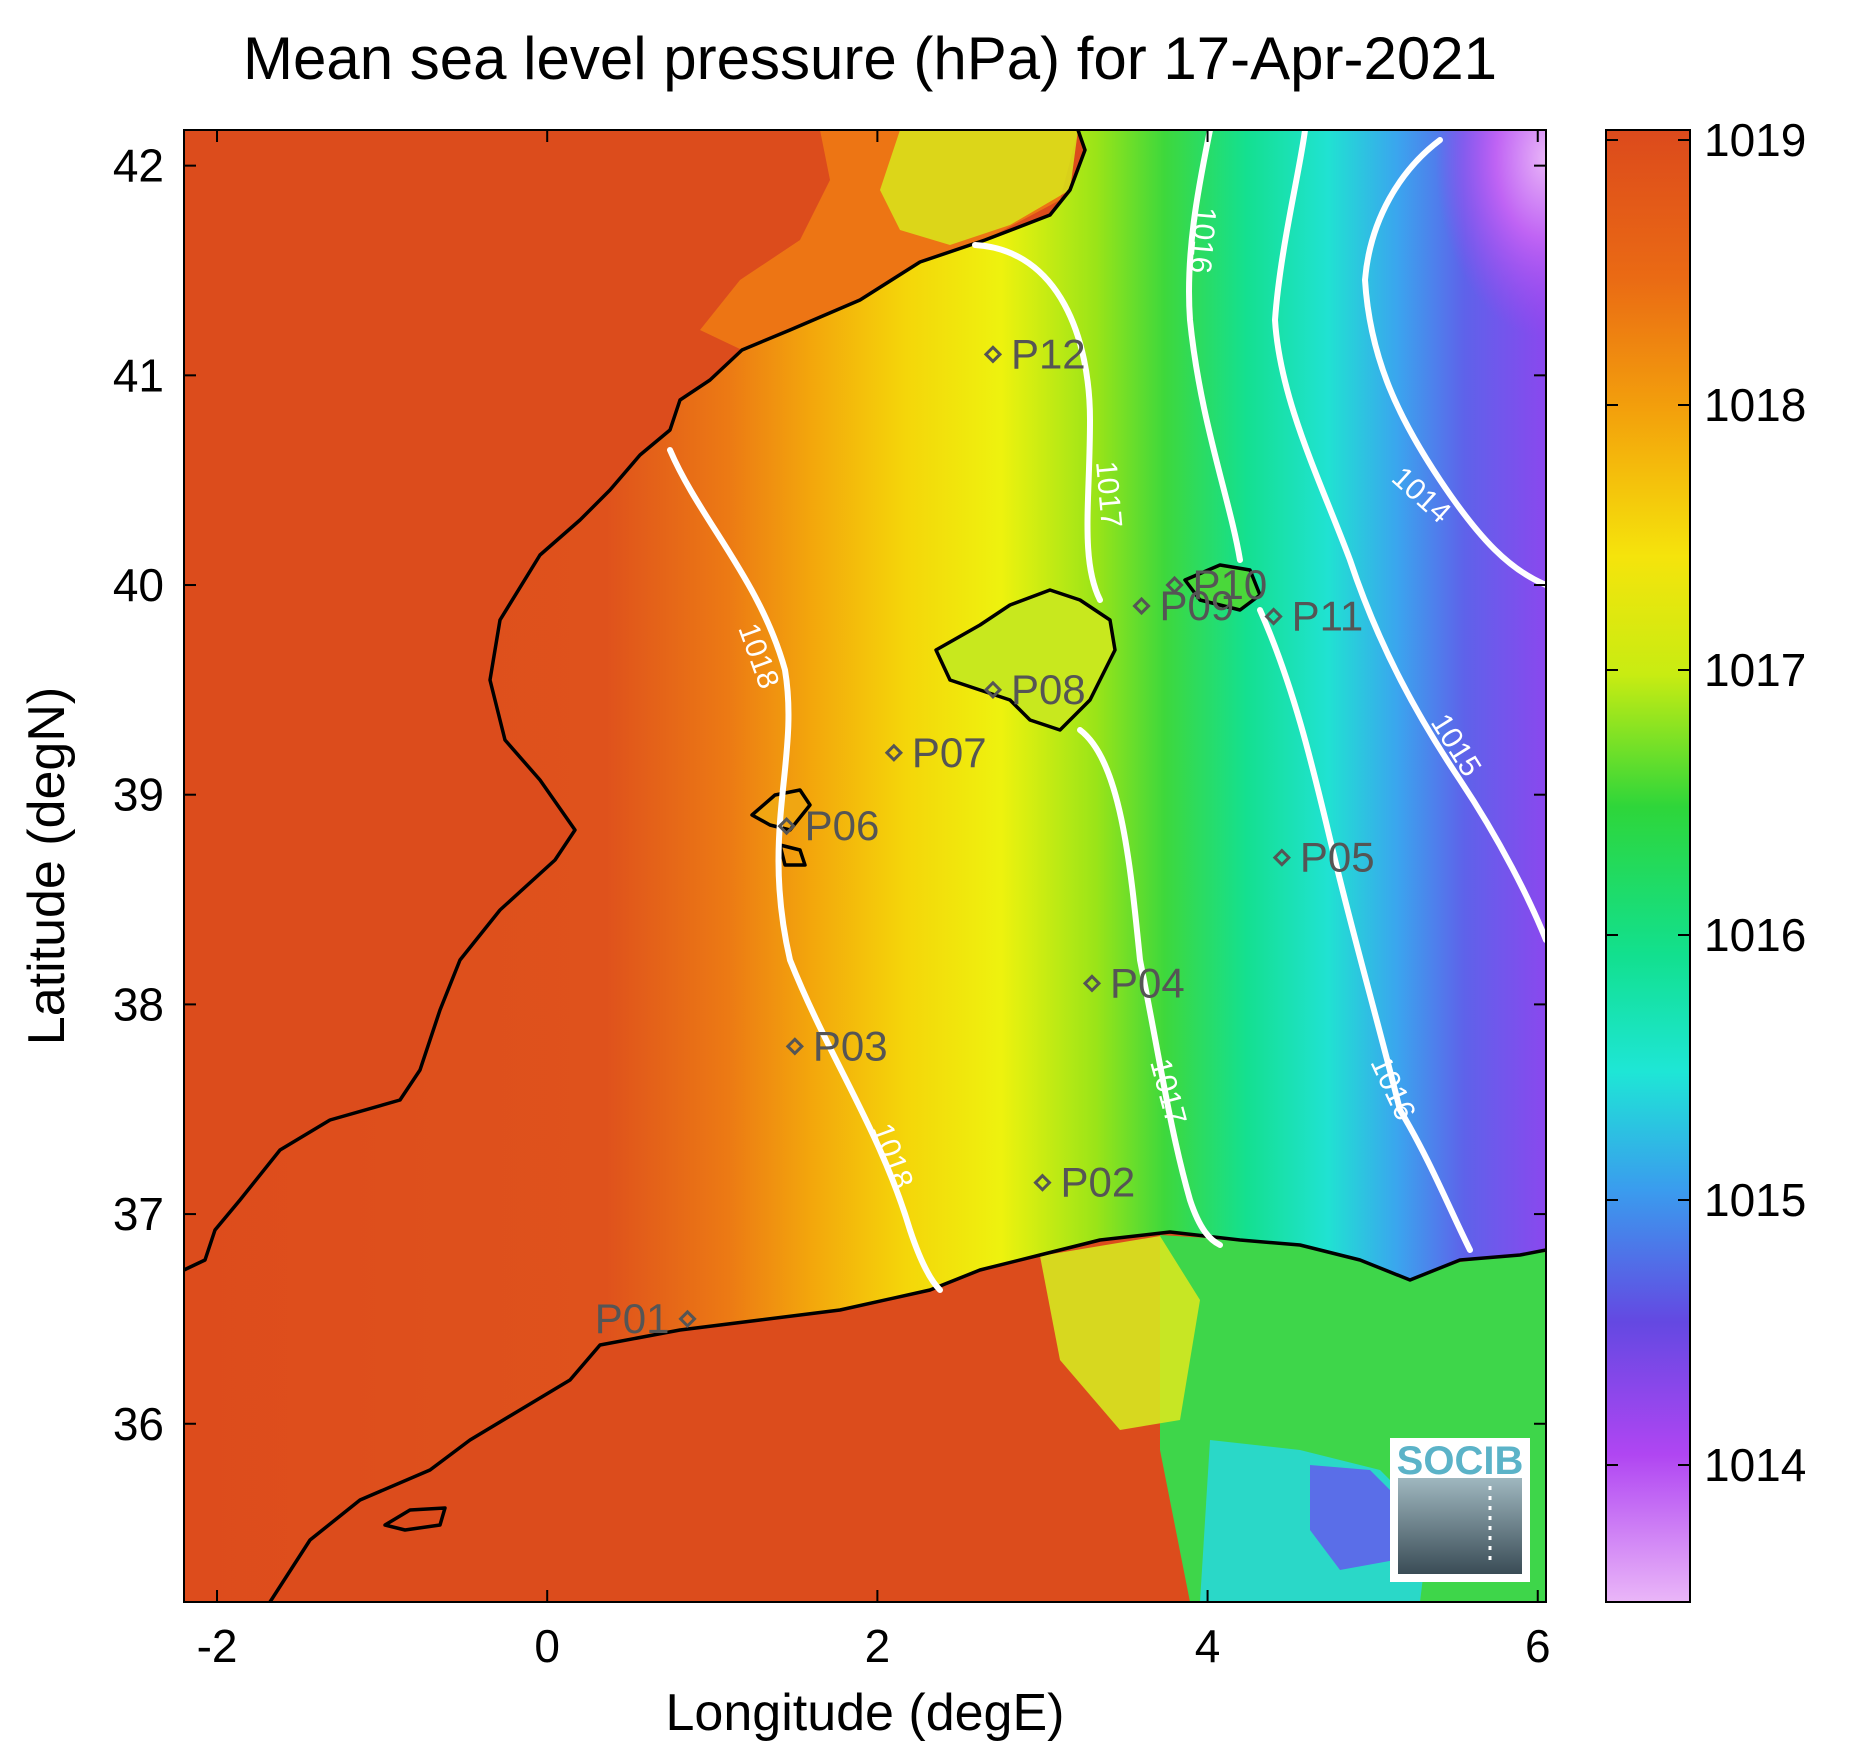 The image size is (1854, 1758). What do you see at coordinates (138, 795) in the screenshot?
I see `y-tick-label: 39` at bounding box center [138, 795].